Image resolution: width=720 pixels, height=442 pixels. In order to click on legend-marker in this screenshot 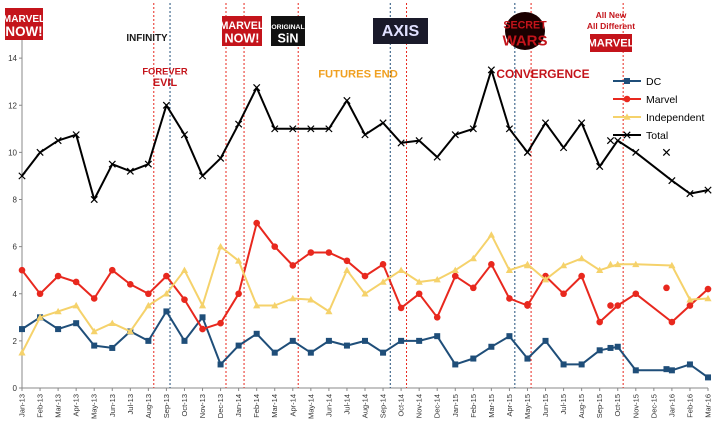, I will do `click(627, 135)`.